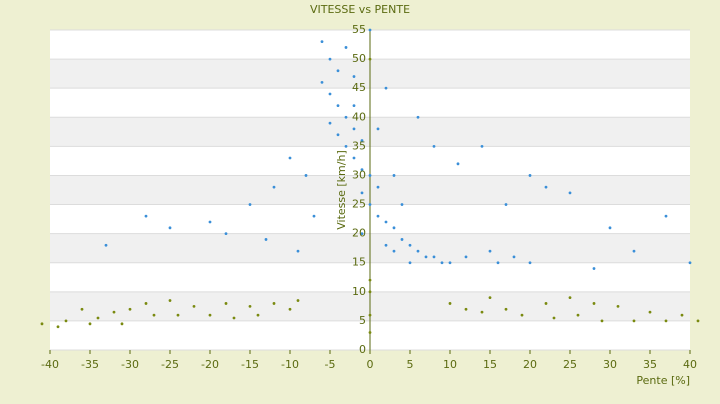 The image size is (720, 404). Describe the element at coordinates (370, 364) in the screenshot. I see `x-tick-label: 0` at that location.